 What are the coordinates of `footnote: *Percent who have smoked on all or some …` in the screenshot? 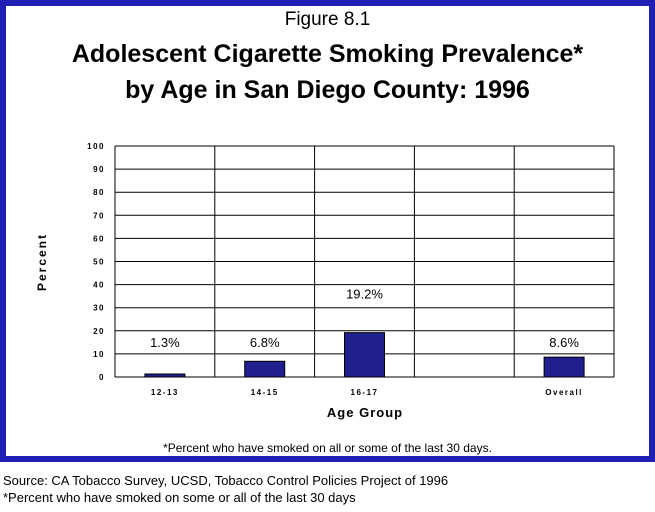 It's located at (327, 448).